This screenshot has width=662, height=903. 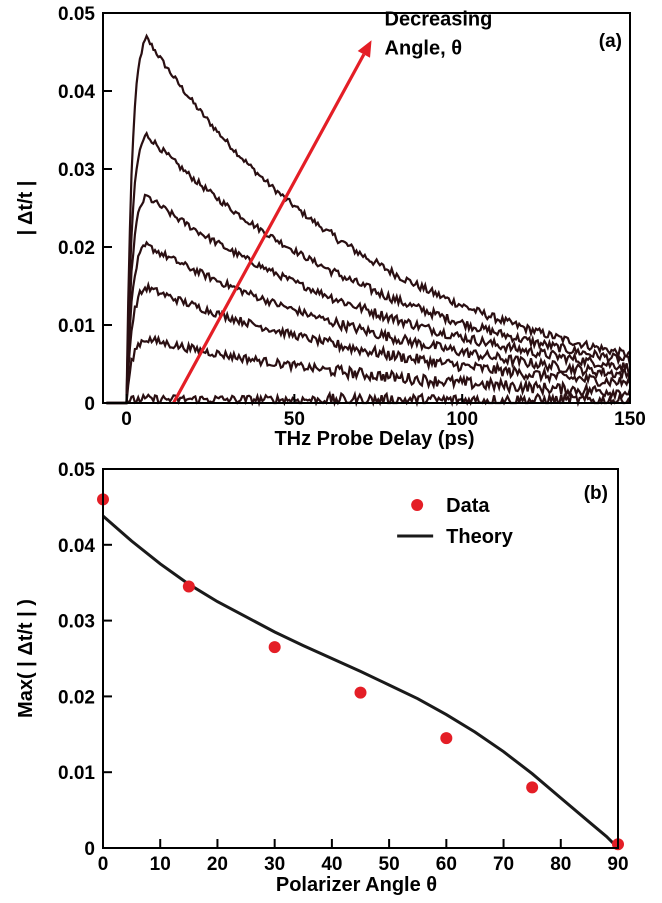 What do you see at coordinates (610, 41) in the screenshot?
I see `panel-a-label: (a)` at bounding box center [610, 41].